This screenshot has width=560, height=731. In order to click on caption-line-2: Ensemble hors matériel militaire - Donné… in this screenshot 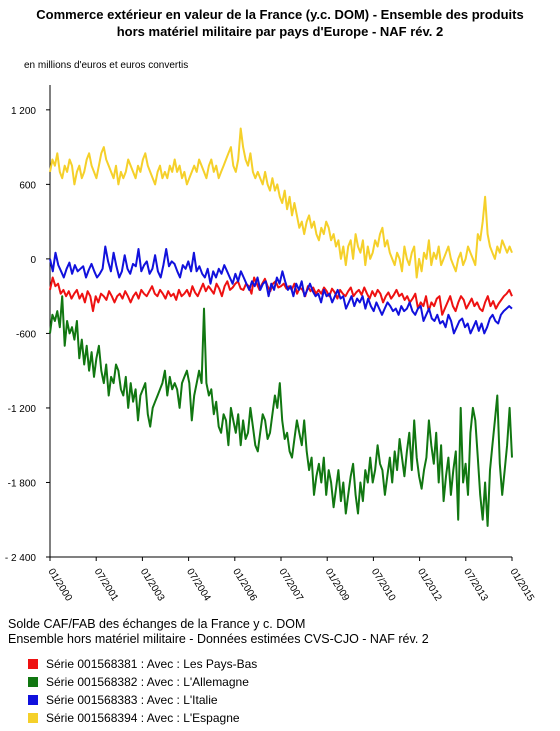, I will do `click(218, 639)`.